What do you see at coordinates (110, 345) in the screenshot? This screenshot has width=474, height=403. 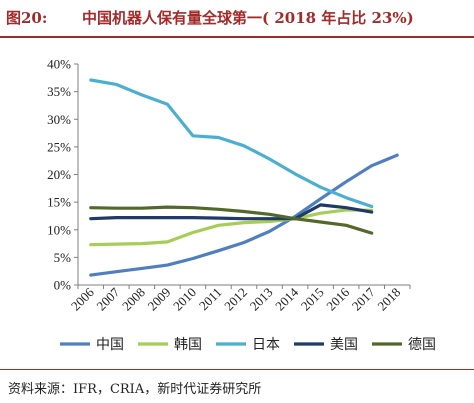 I see `legend-label: 中国` at bounding box center [110, 345].